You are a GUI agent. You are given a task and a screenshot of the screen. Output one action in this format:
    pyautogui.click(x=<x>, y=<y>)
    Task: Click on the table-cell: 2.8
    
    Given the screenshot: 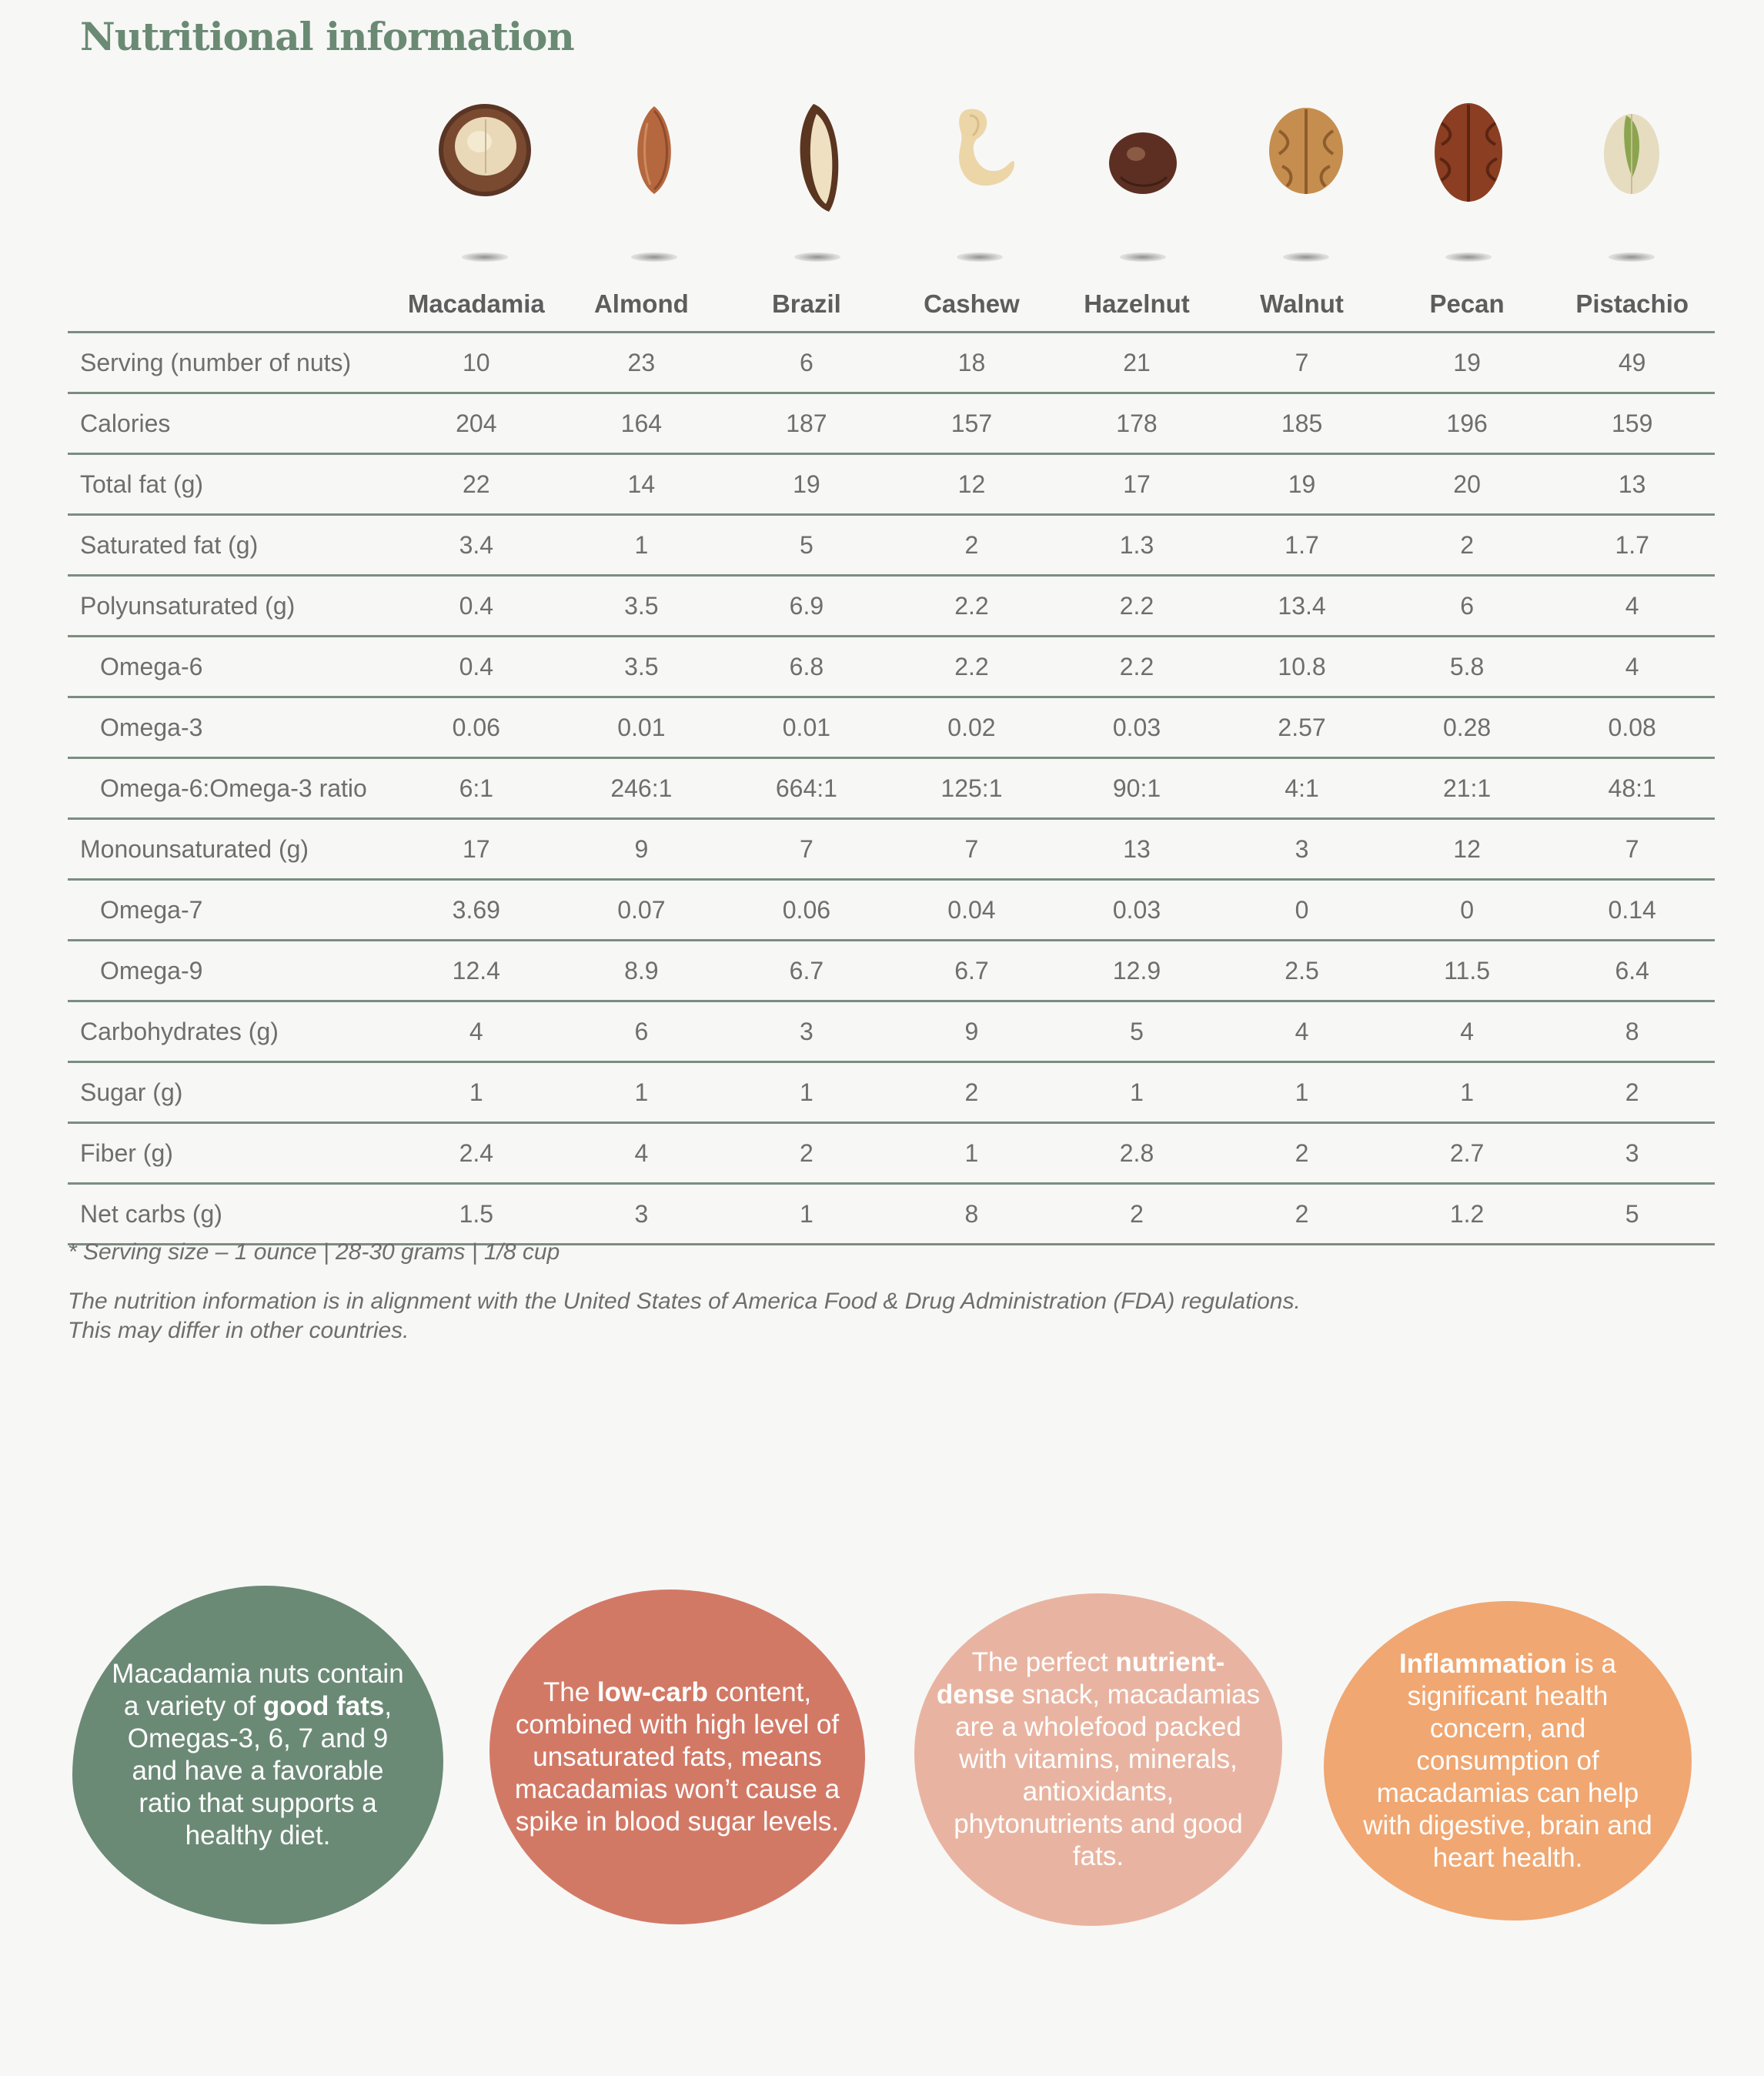 What is the action you would take?
    pyautogui.click(x=1137, y=1153)
    